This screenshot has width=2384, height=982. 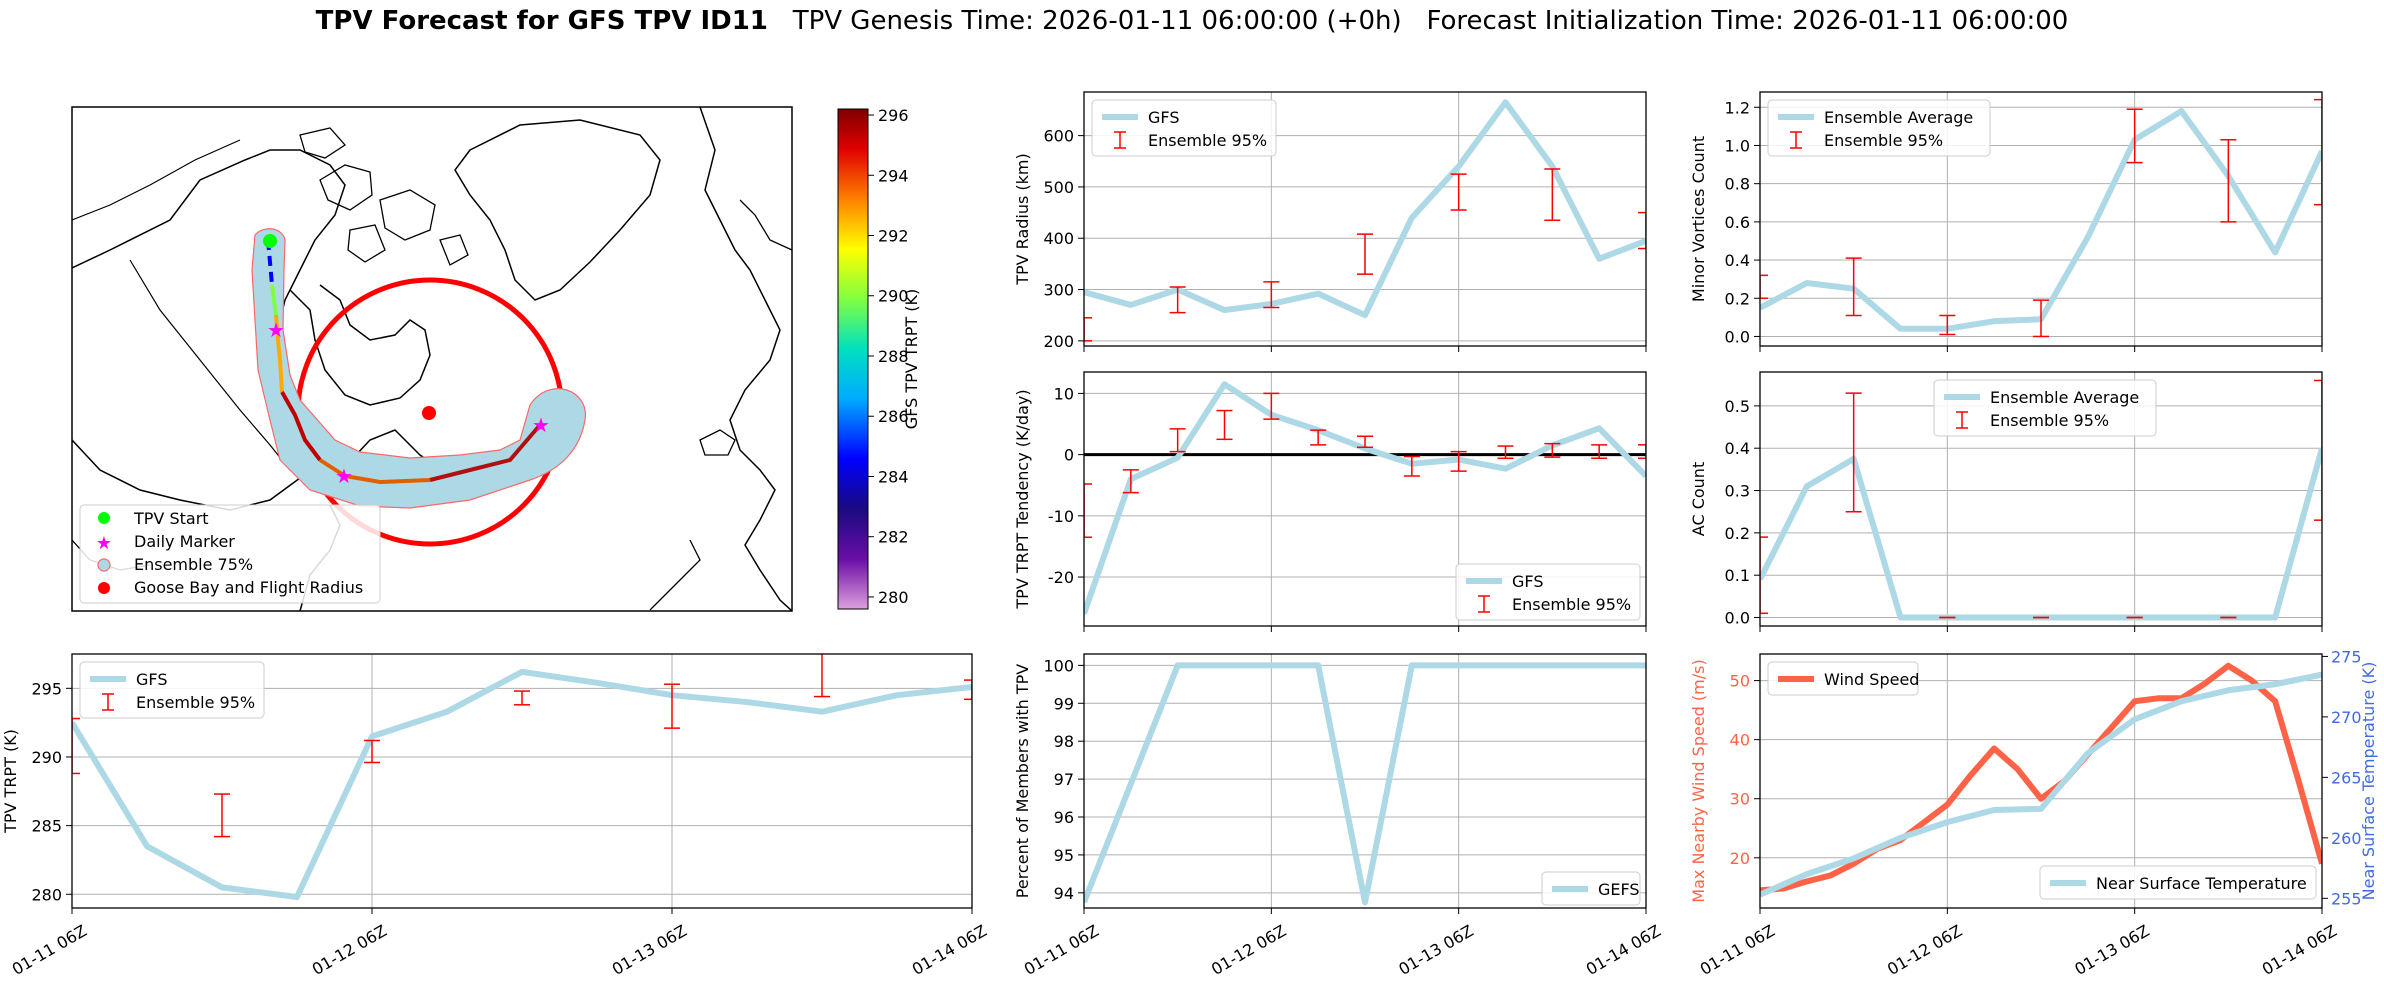 What do you see at coordinates (1740, 858) in the screenshot?
I see `y-tick-label: 20` at bounding box center [1740, 858].